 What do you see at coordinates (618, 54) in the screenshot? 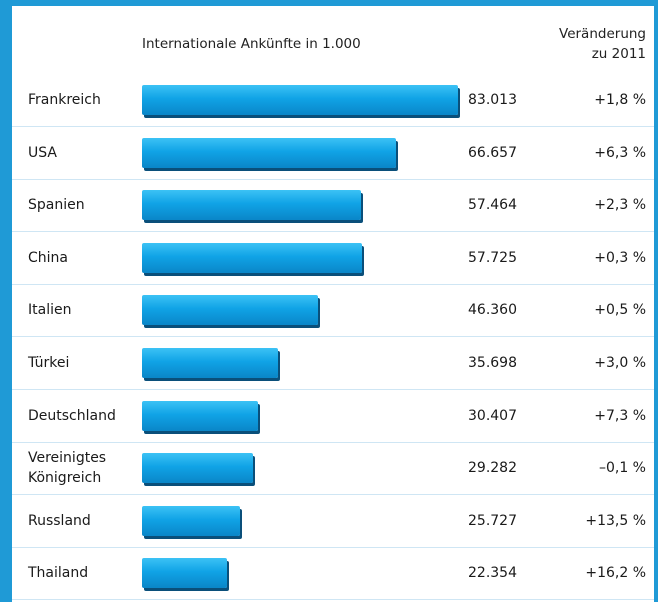
I see `change-header-line: zu 2011` at bounding box center [618, 54].